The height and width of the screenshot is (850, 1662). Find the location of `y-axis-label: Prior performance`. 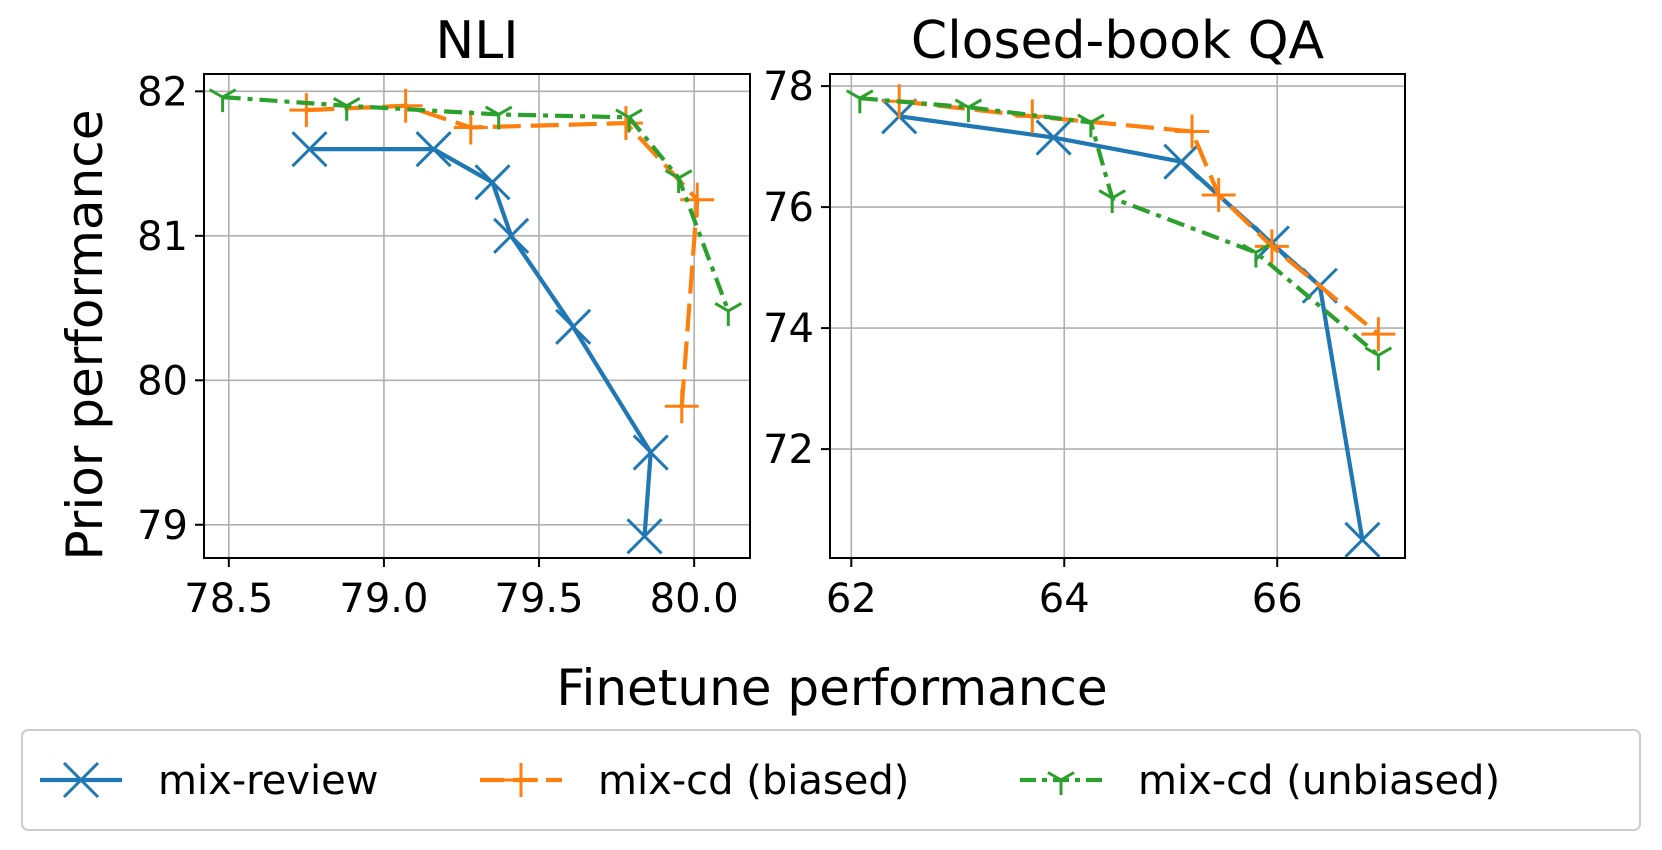

y-axis-label: Prior performance is located at coordinates (85, 335).